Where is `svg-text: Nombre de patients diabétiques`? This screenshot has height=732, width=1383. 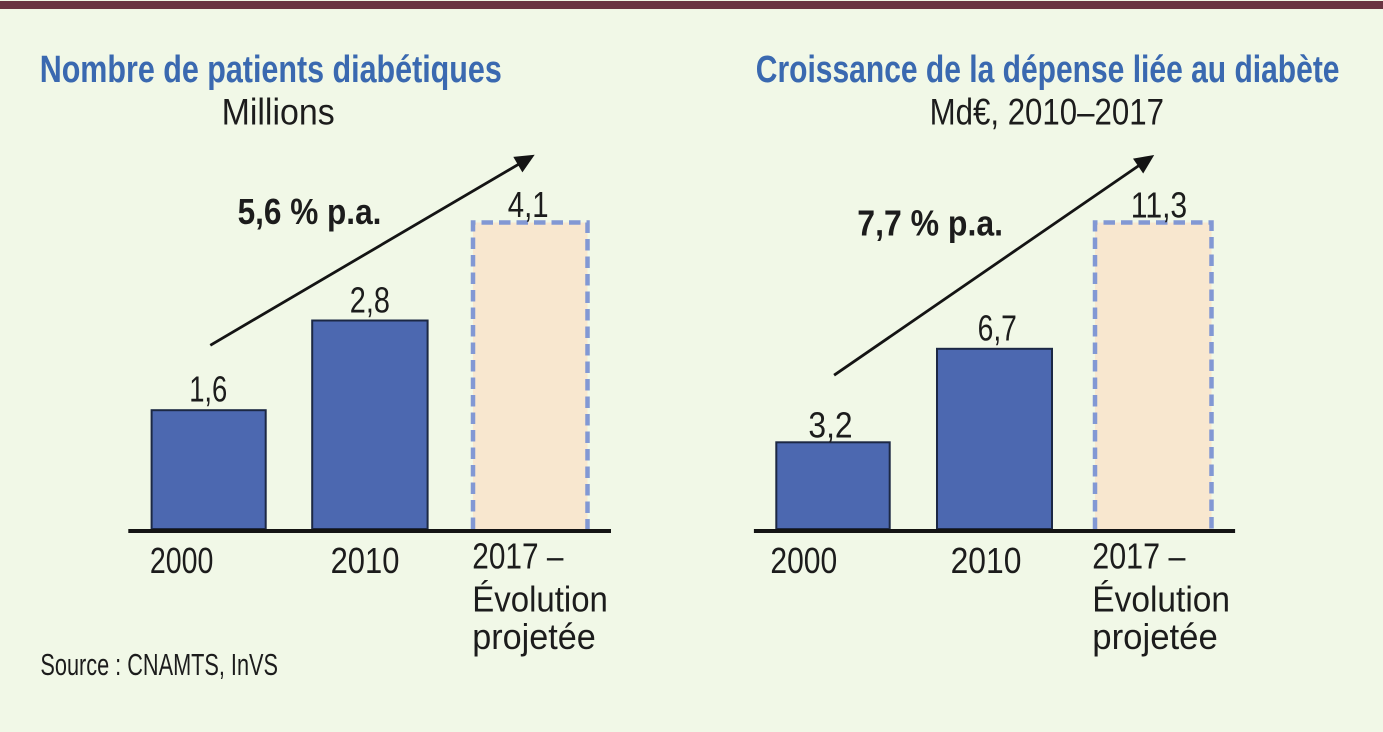
svg-text: Nombre de patients diabétiques is located at coordinates (271, 70).